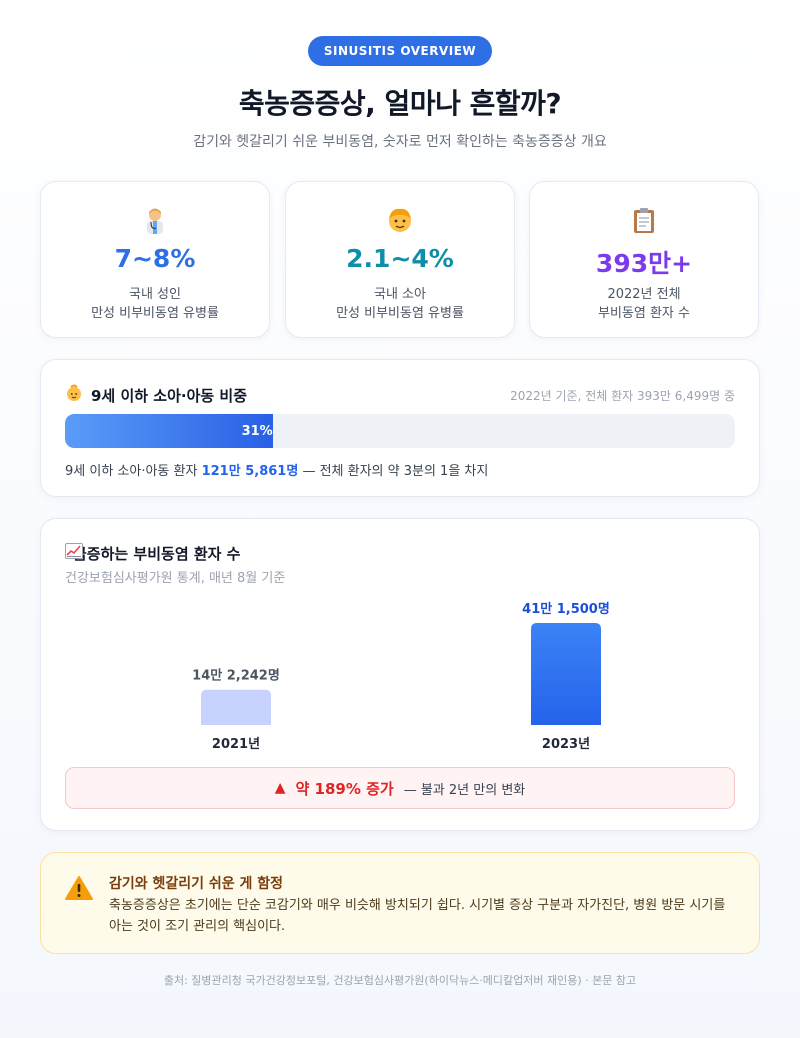  What do you see at coordinates (175, 578) in the screenshot?
I see `chart-source: 건강보험심사평가원 통계, 매년 8월 기준` at bounding box center [175, 578].